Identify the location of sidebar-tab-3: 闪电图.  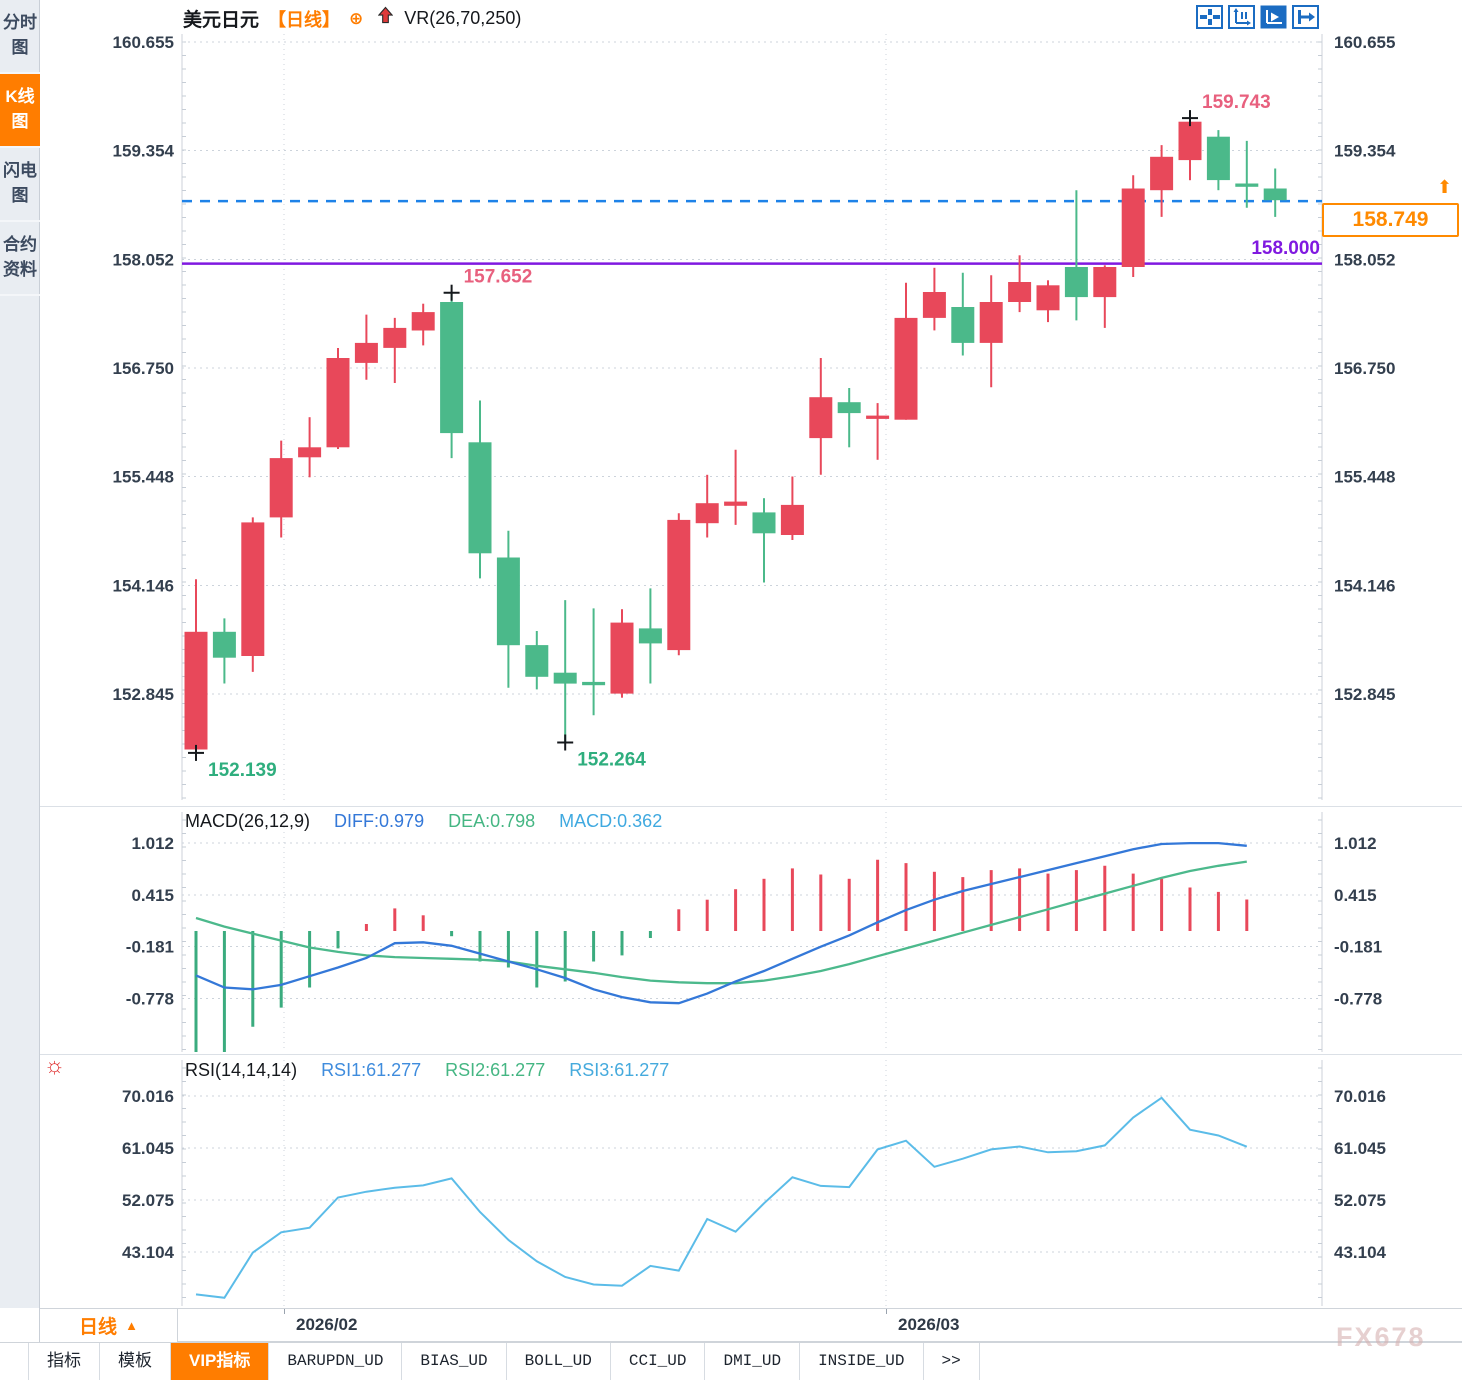
(20, 185).